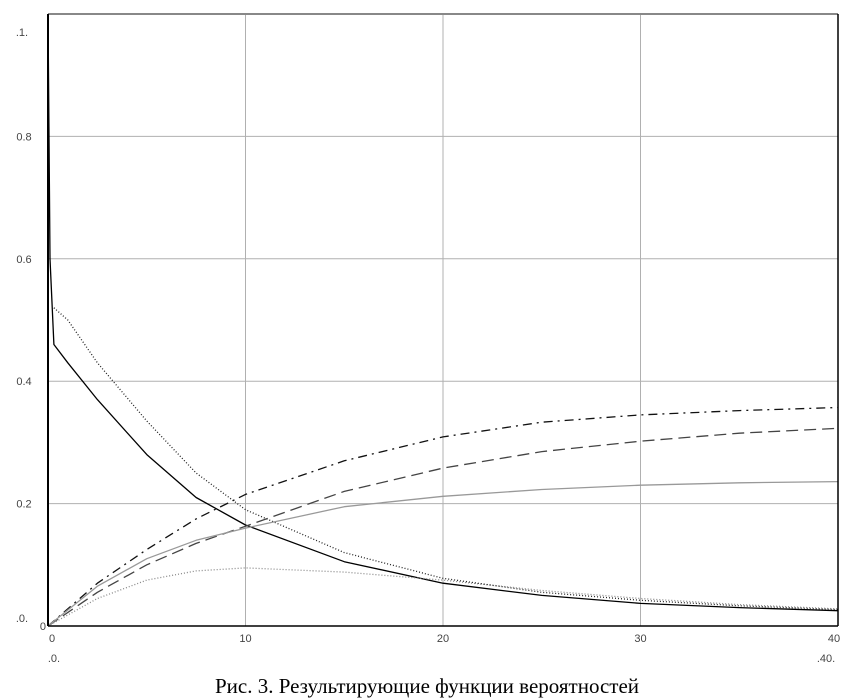 Image resolution: width=854 pixels, height=700 pixels. Describe the element at coordinates (43, 627) in the screenshot. I see `y-tick-label: 0` at that location.